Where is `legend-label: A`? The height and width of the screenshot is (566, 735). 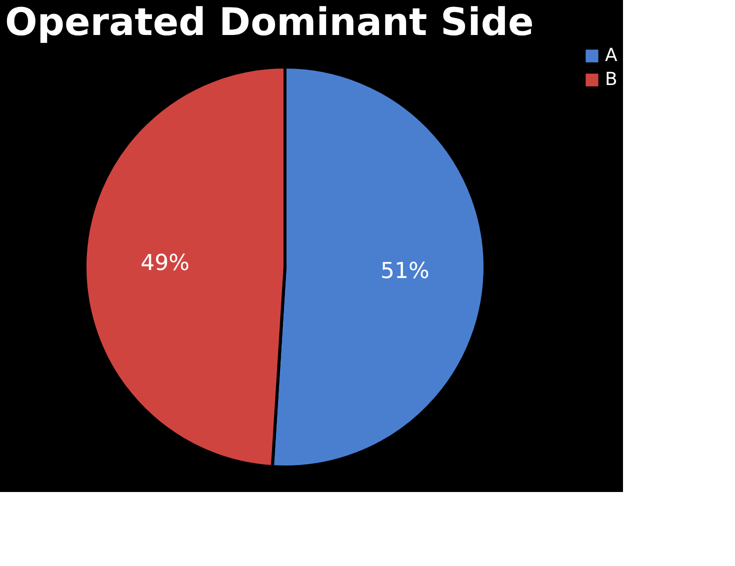 legend-label: A is located at coordinates (611, 55).